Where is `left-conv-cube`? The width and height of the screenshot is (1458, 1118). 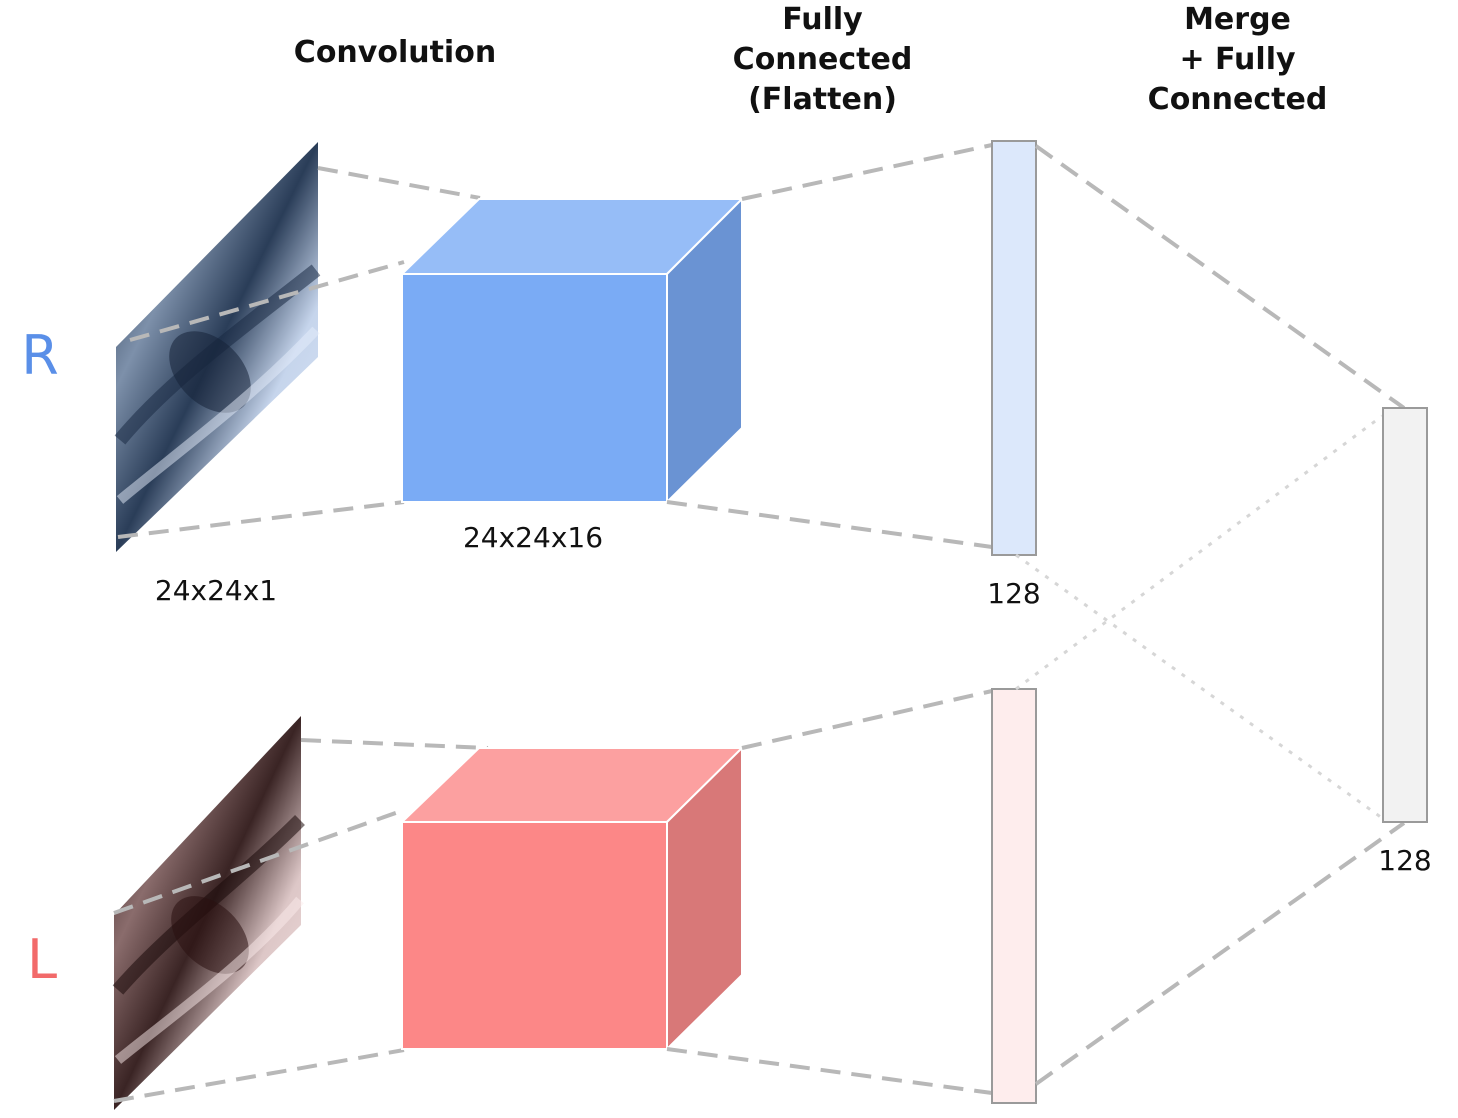
left-conv-cube is located at coordinates (572, 898).